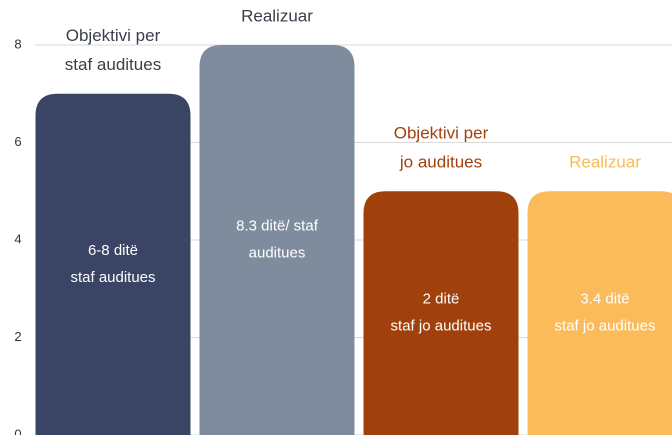  I want to click on y-tick-label: 8, so click(17, 43).